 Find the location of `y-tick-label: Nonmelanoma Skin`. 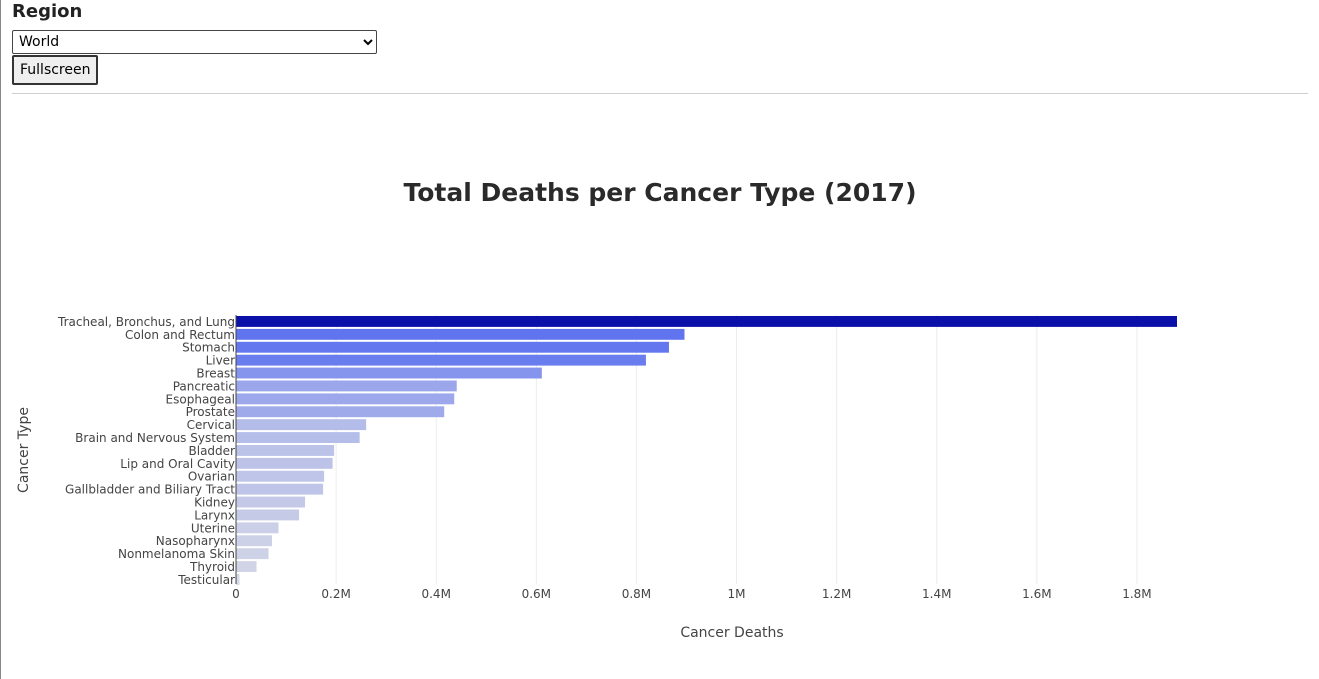

y-tick-label: Nonmelanoma Skin is located at coordinates (176, 554).